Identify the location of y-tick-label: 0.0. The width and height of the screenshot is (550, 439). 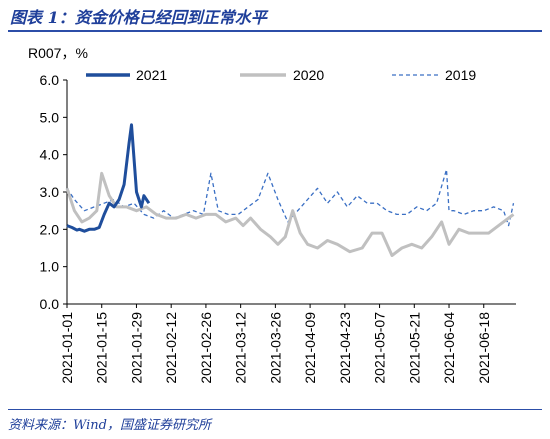
(50, 304).